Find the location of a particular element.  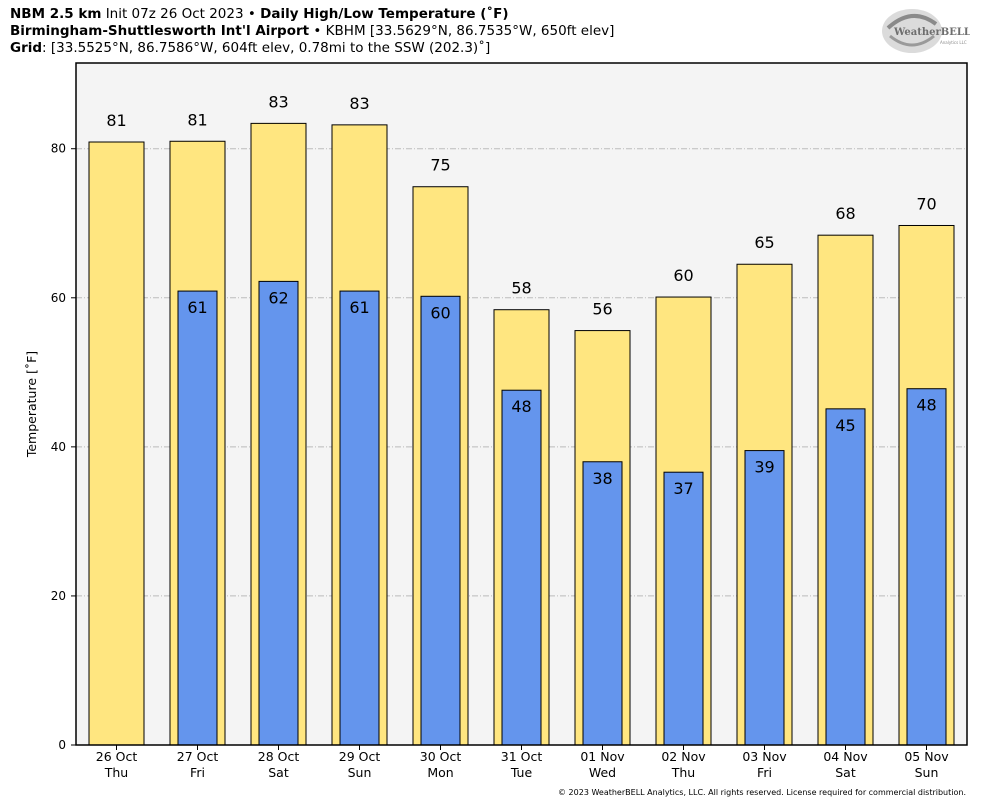

site-details: KBHM [33.5629°N, 86.7535°W, 650ft elev] is located at coordinates (470, 31).